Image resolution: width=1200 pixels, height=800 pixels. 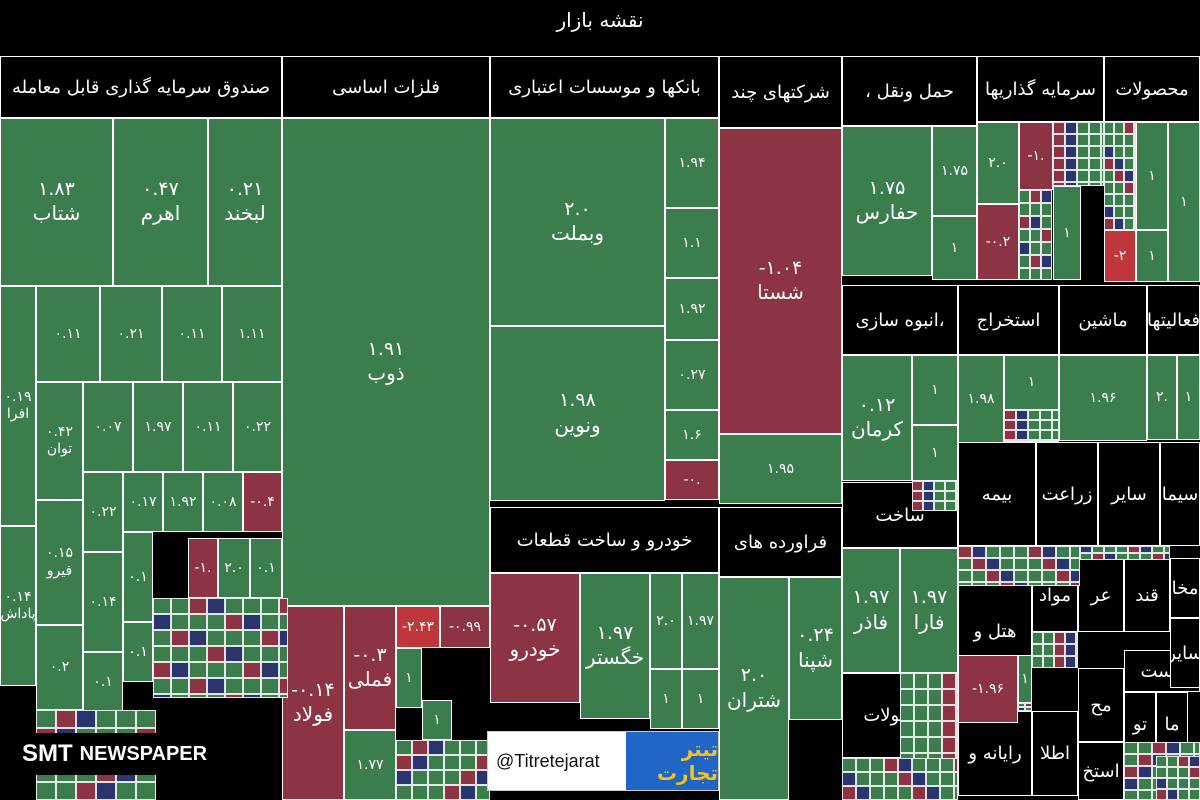 What do you see at coordinates (1103, 320) in the screenshot?
I see `sector-header: ماشین` at bounding box center [1103, 320].